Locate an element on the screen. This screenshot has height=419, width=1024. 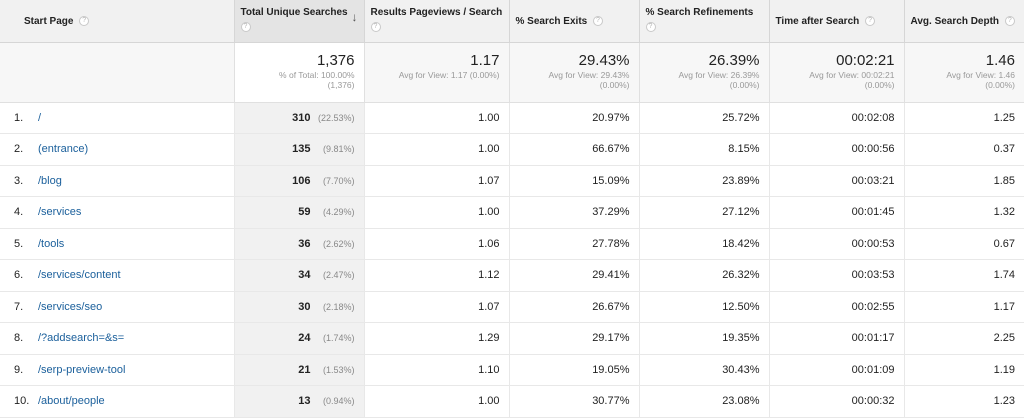
search-refinements-cell: 26.32% is located at coordinates (704, 275).